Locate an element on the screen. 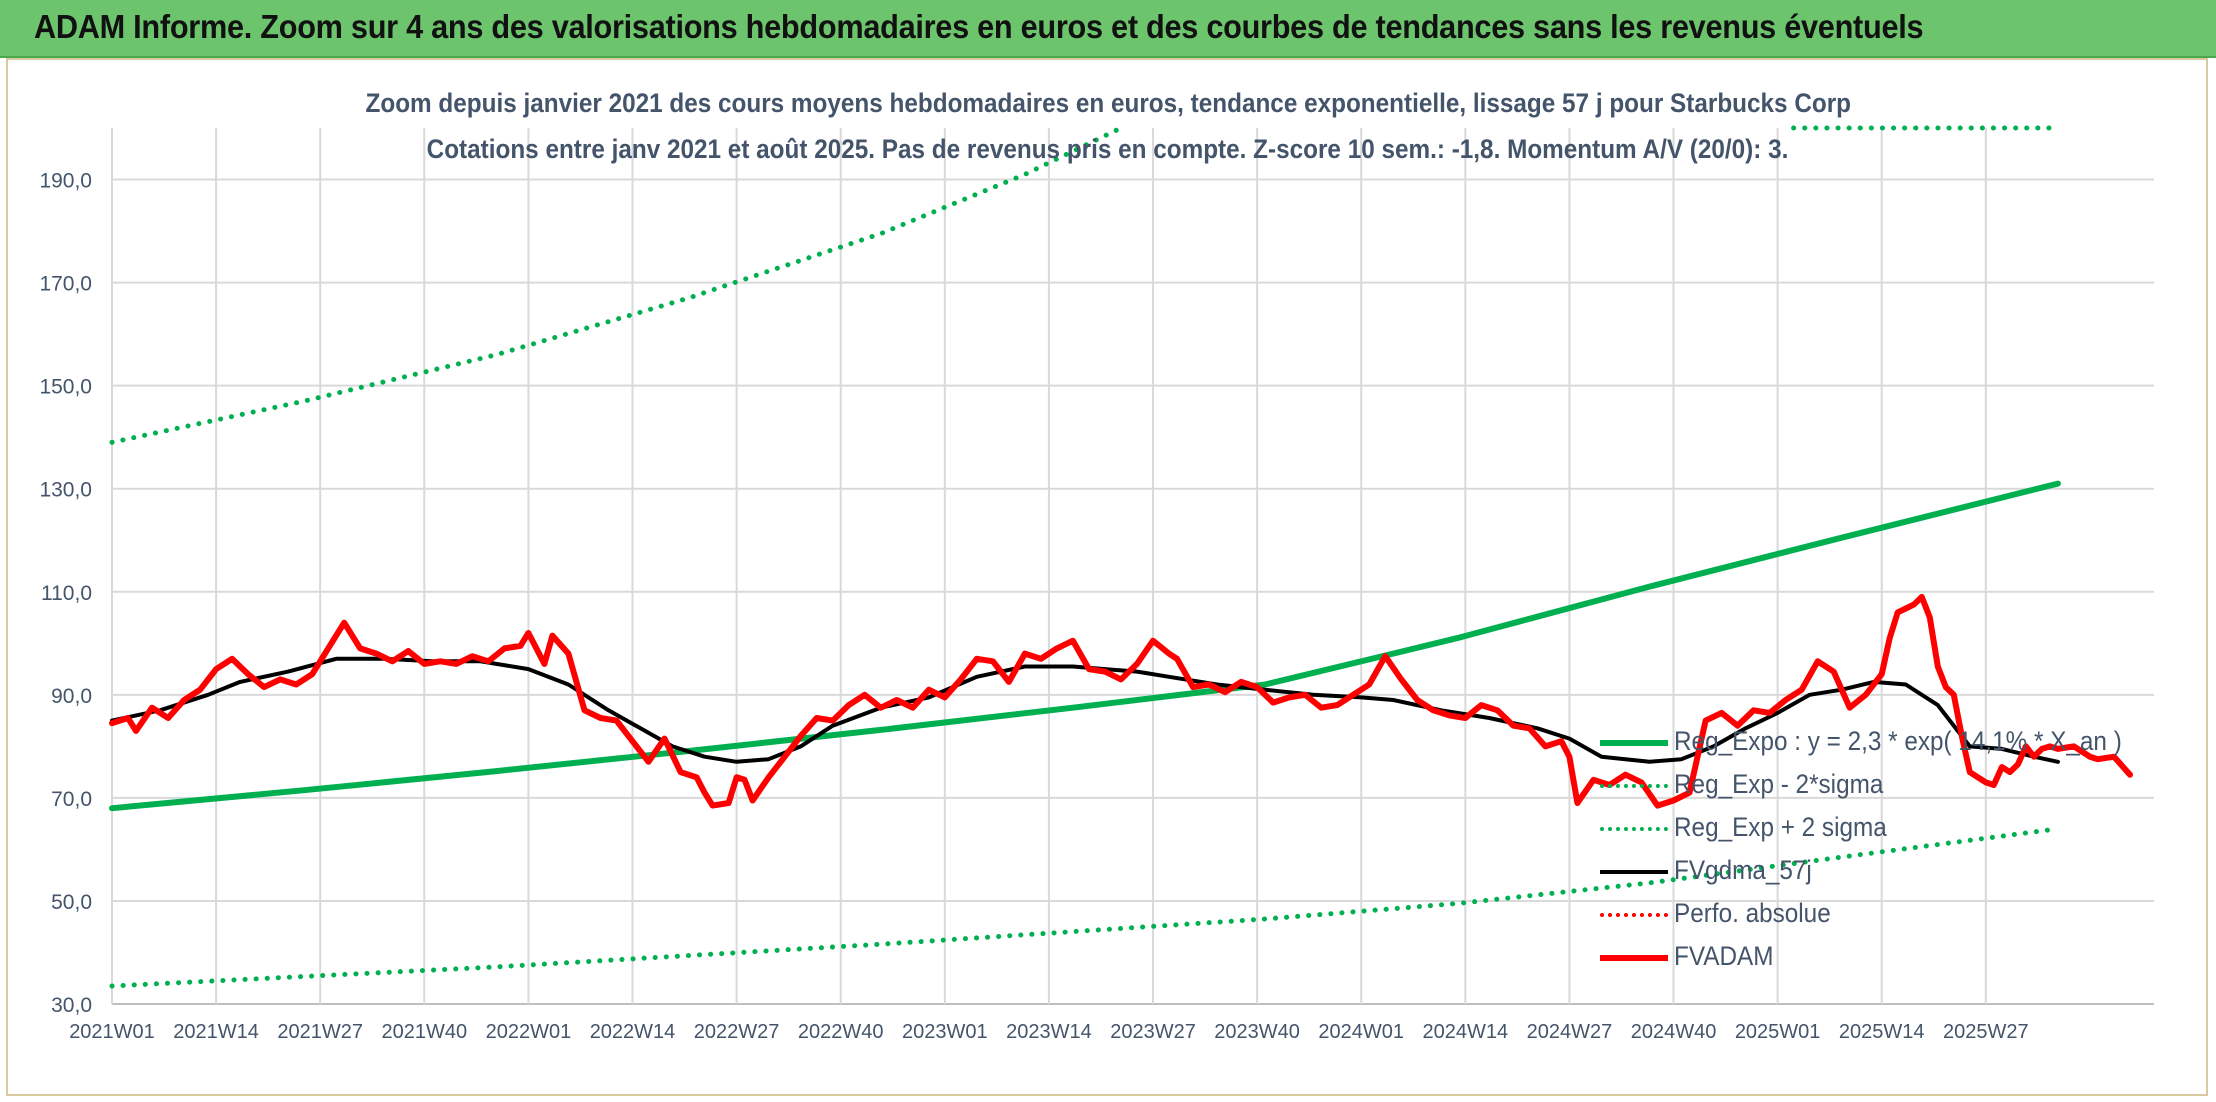 The height and width of the screenshot is (1102, 2216). legend-item: Reg_Exp + 2 sigma is located at coordinates (1860, 829).